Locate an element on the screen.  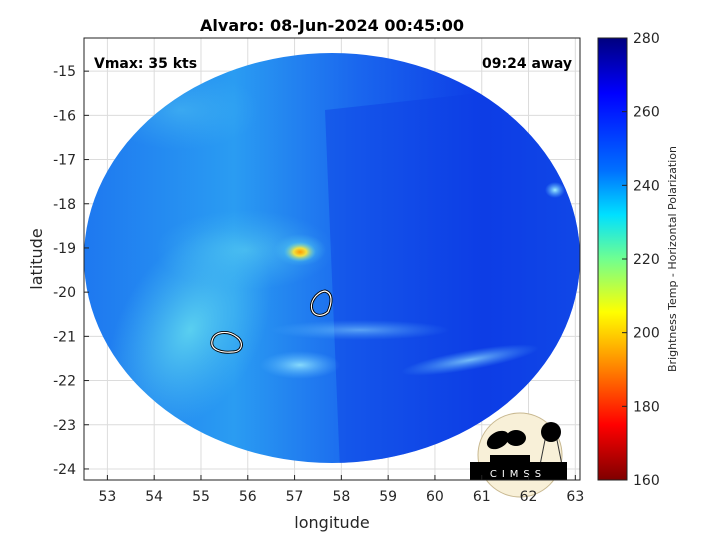
colorbar-tick-label: 260 is located at coordinates (646, 113).